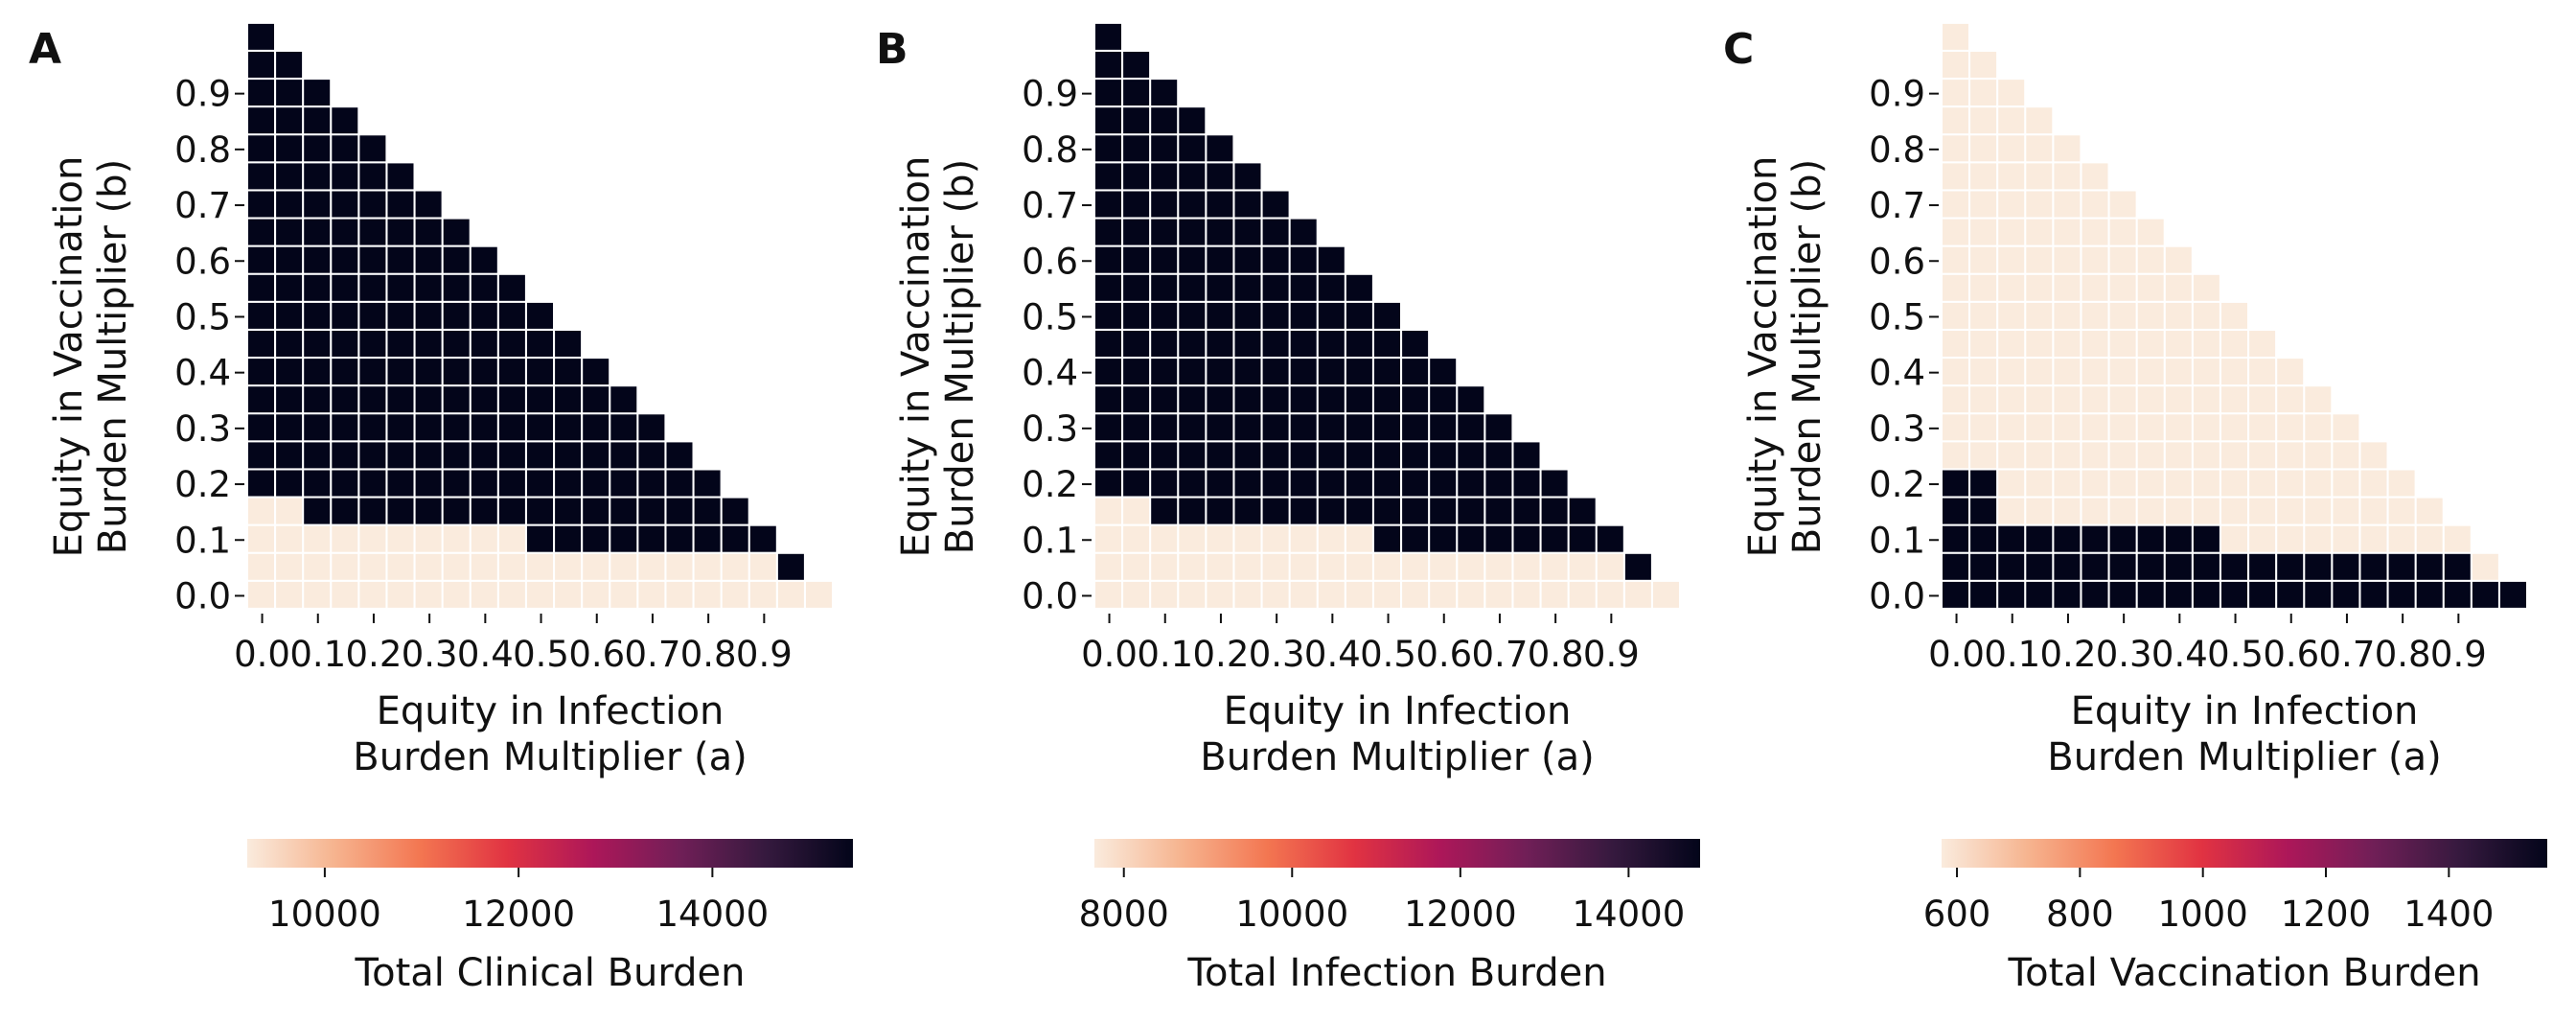 The image size is (2576, 1022). What do you see at coordinates (374, 654) in the screenshot?
I see `x-tick-label: 0.2` at bounding box center [374, 654].